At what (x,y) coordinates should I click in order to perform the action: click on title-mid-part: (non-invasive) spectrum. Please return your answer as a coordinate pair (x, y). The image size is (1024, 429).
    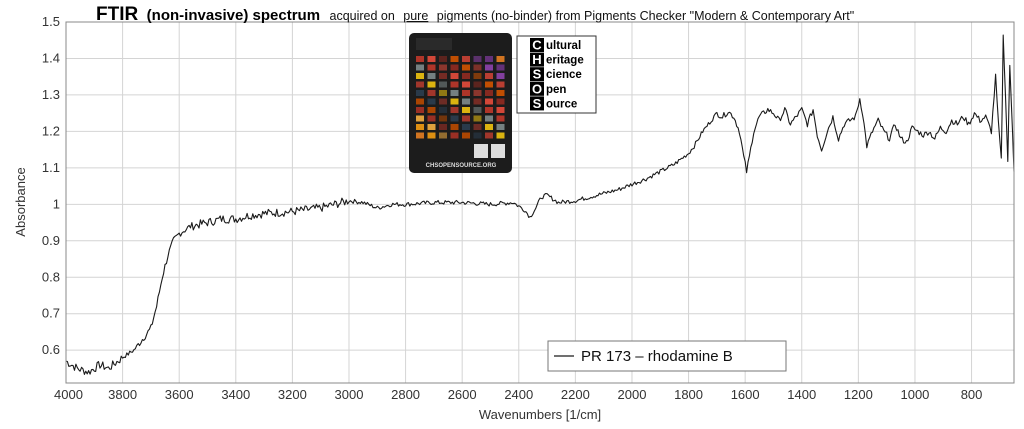
    Looking at the image, I should click on (233, 15).